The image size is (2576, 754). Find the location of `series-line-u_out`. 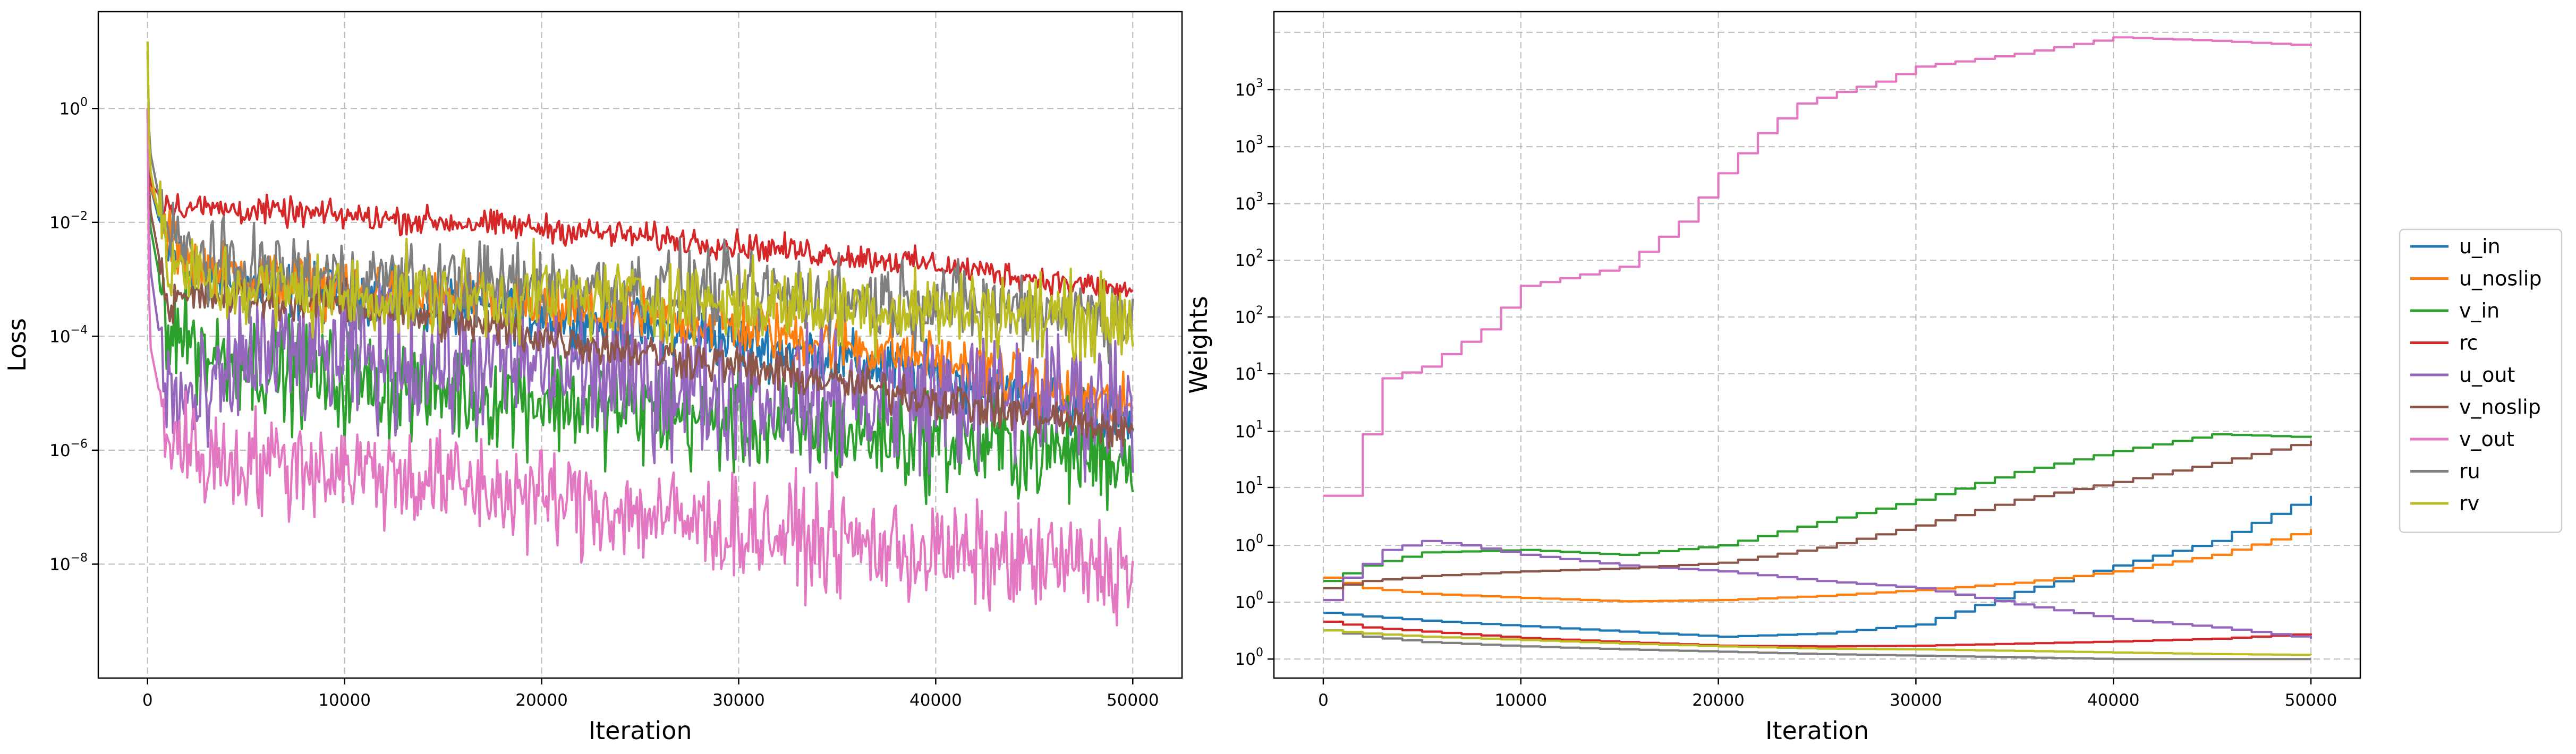

series-line-u_out is located at coordinates (1818, 589).